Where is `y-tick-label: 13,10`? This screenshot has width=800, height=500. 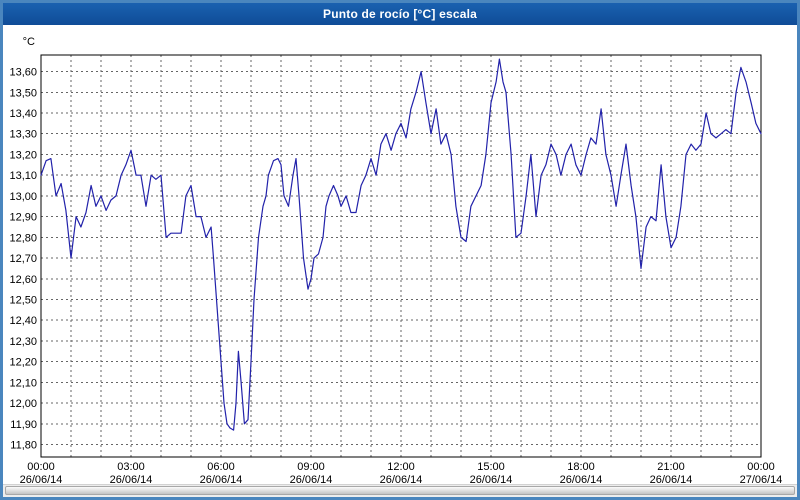 y-tick-label: 13,10 is located at coordinates (23, 176).